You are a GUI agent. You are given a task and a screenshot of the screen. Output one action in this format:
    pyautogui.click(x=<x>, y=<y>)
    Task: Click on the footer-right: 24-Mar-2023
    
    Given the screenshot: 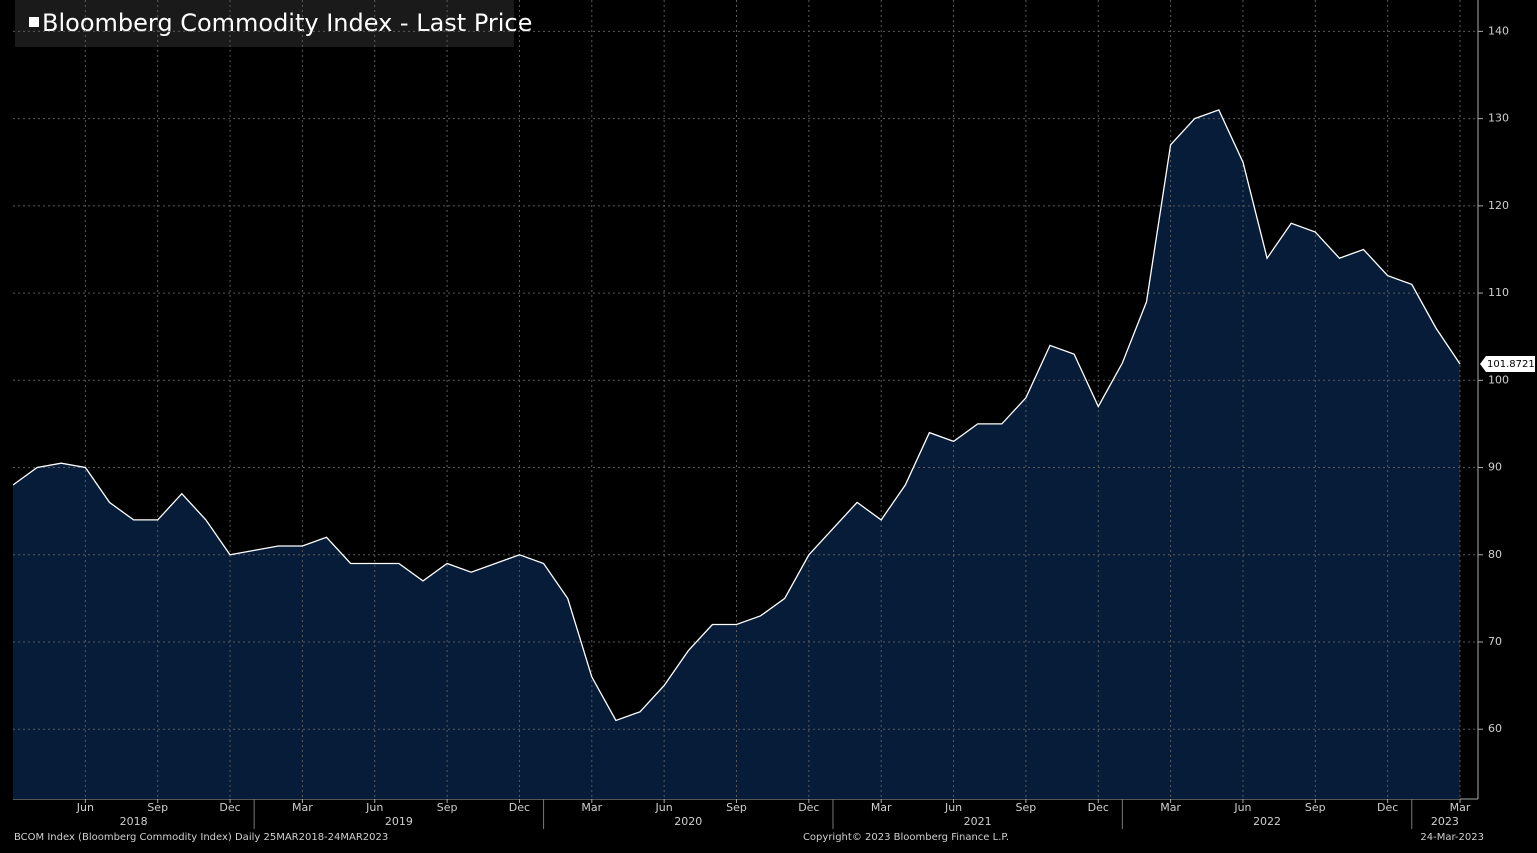 What is the action you would take?
    pyautogui.click(x=1452, y=837)
    